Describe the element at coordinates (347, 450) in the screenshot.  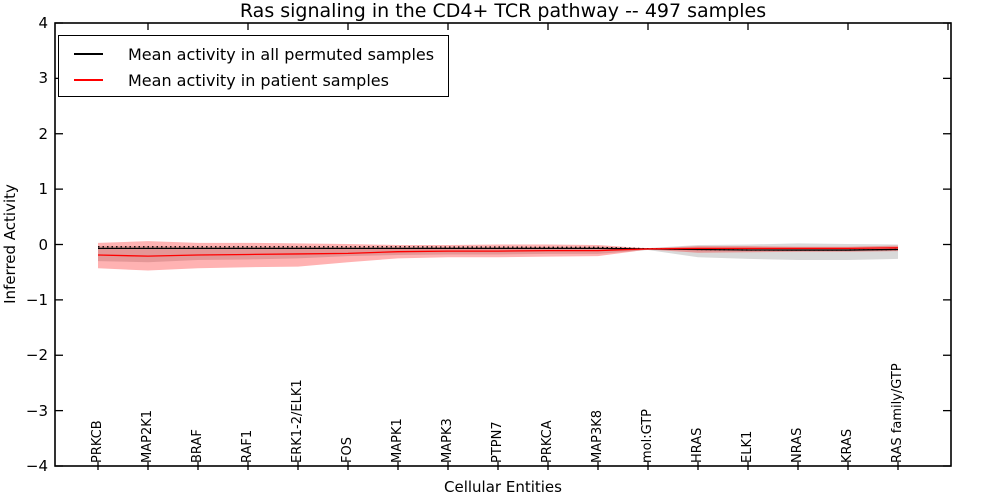
I see `x-tick-label: FOS` at that location.